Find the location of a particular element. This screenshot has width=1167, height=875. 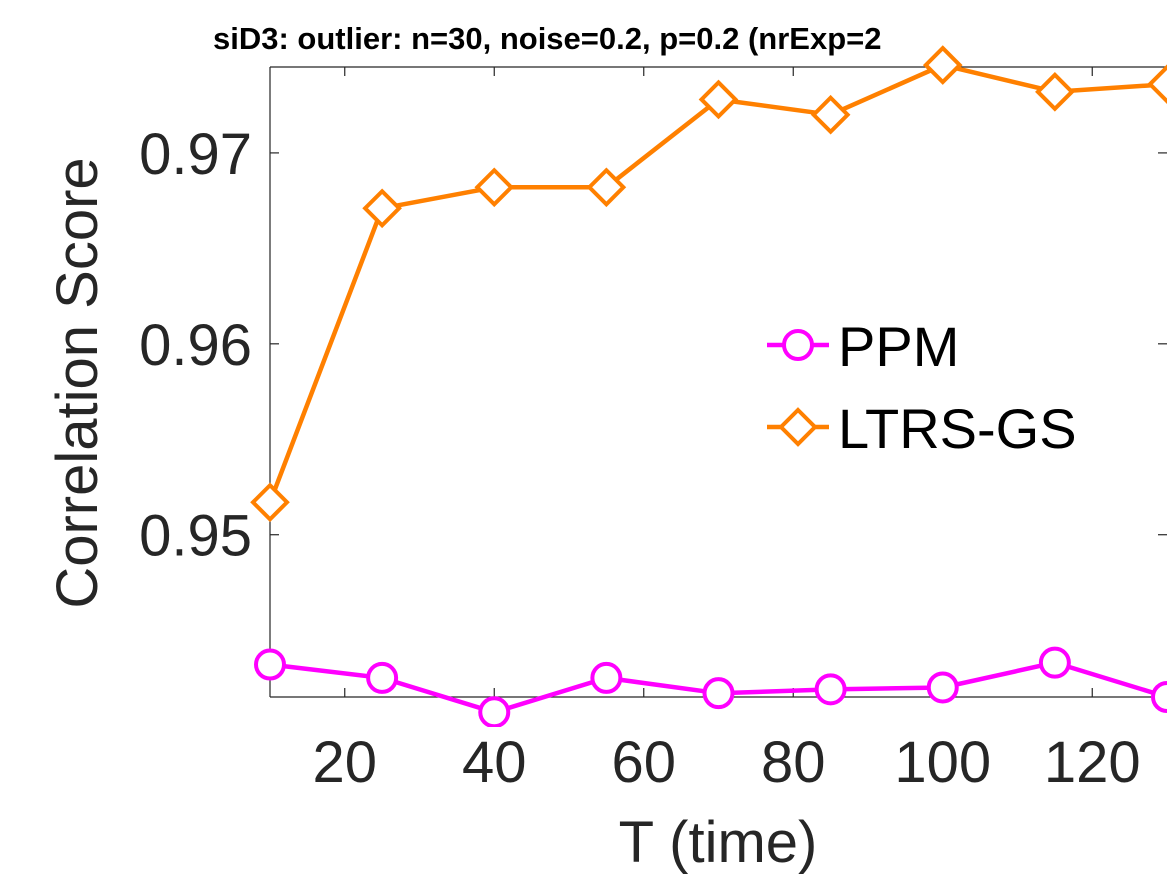

legend-label: PPM is located at coordinates (898, 346).